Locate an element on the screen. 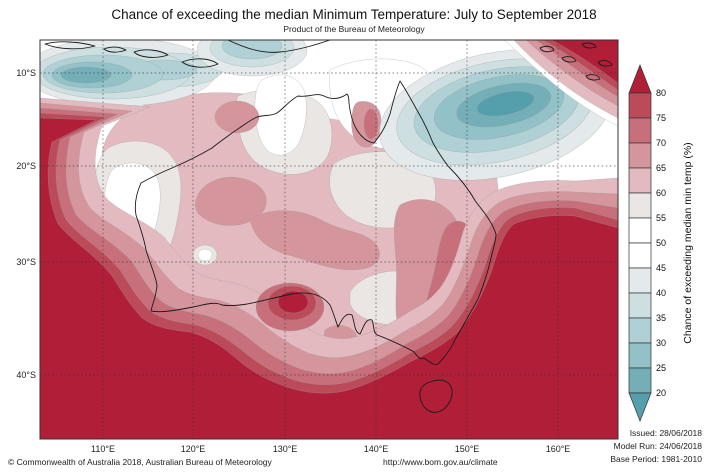 The image size is (708, 474). colorbar-tick: 20 is located at coordinates (661, 393).